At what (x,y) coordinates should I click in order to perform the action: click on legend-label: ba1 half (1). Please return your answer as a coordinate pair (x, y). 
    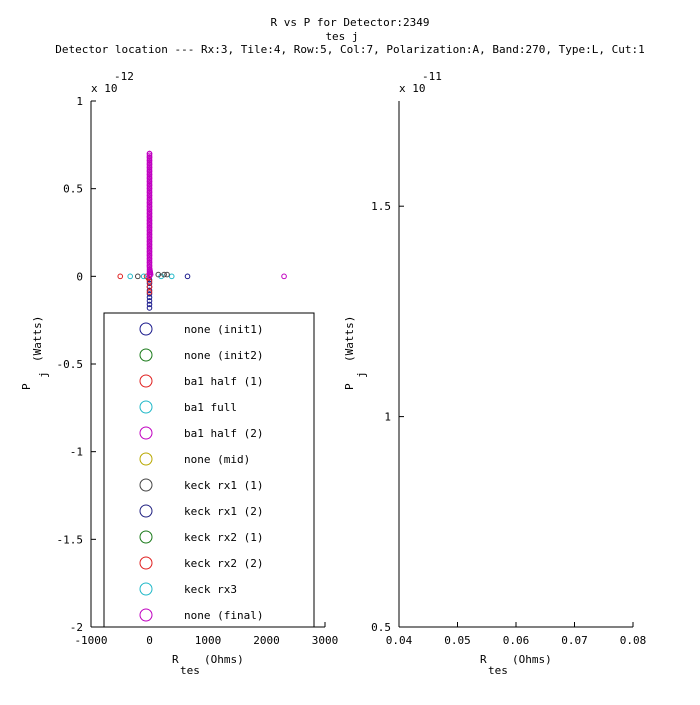
    Looking at the image, I should click on (223, 381).